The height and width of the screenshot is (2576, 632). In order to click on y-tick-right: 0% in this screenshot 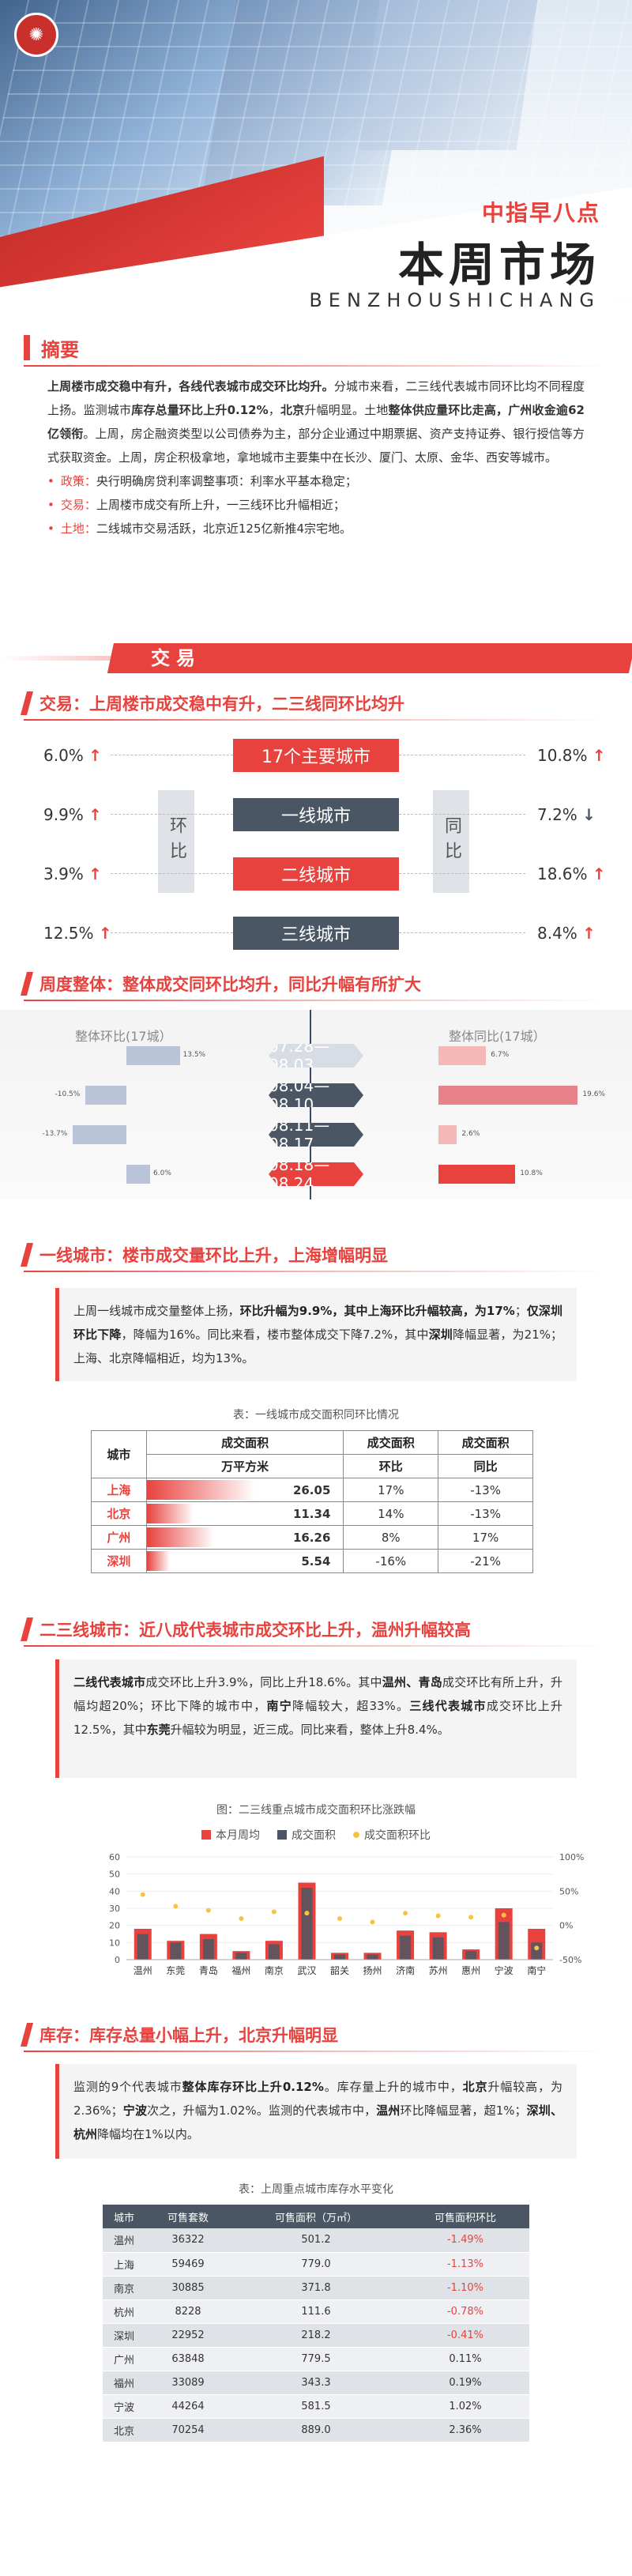, I will do `click(566, 1926)`.